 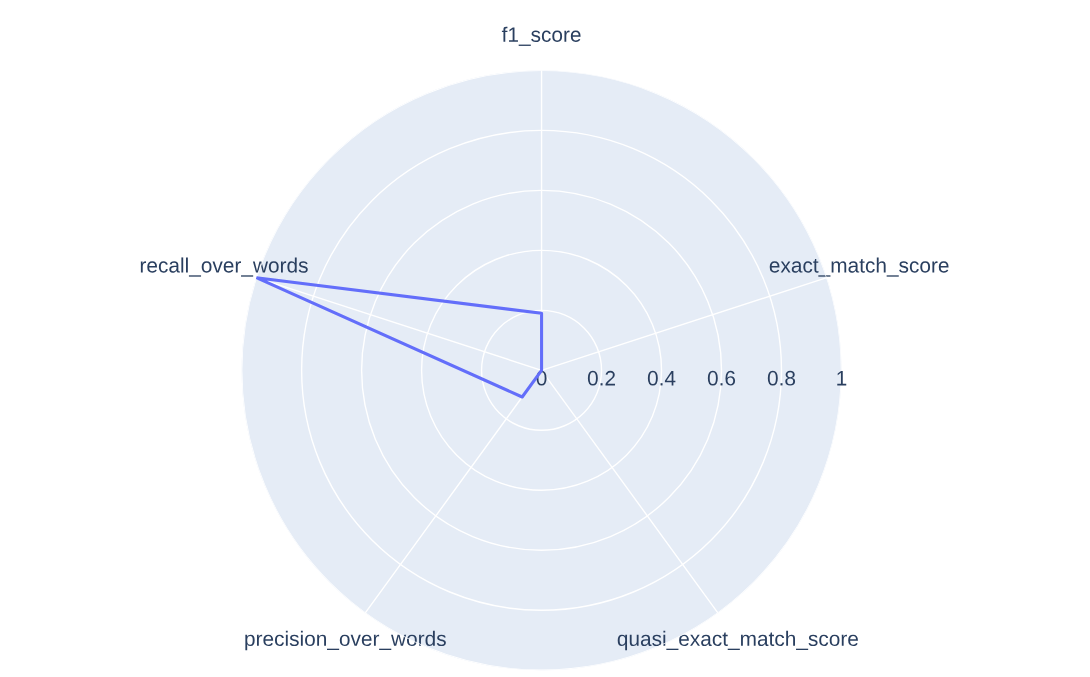 I want to click on y-tick-label: 0.4, so click(x=661, y=378).